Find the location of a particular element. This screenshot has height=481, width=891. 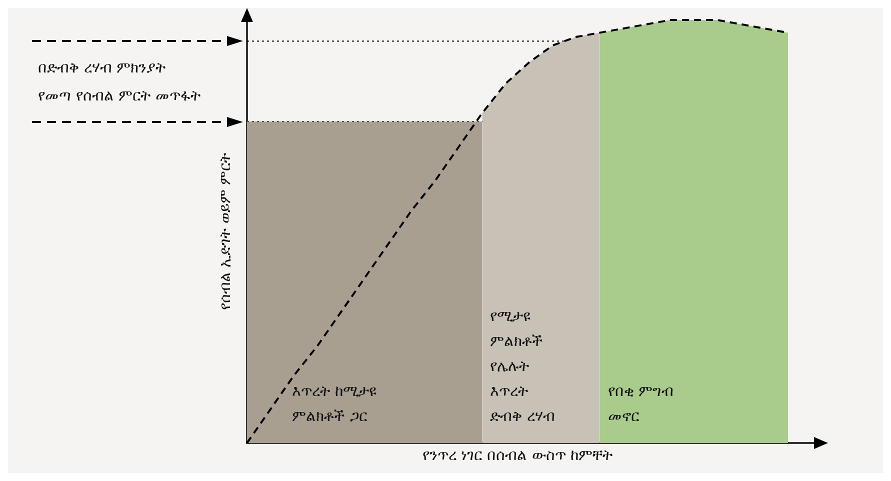

text: በድብቅ ረሃብ ምክንያት የመጣ የሰብል ምርት መጥፋት is located at coordinates (119, 81).